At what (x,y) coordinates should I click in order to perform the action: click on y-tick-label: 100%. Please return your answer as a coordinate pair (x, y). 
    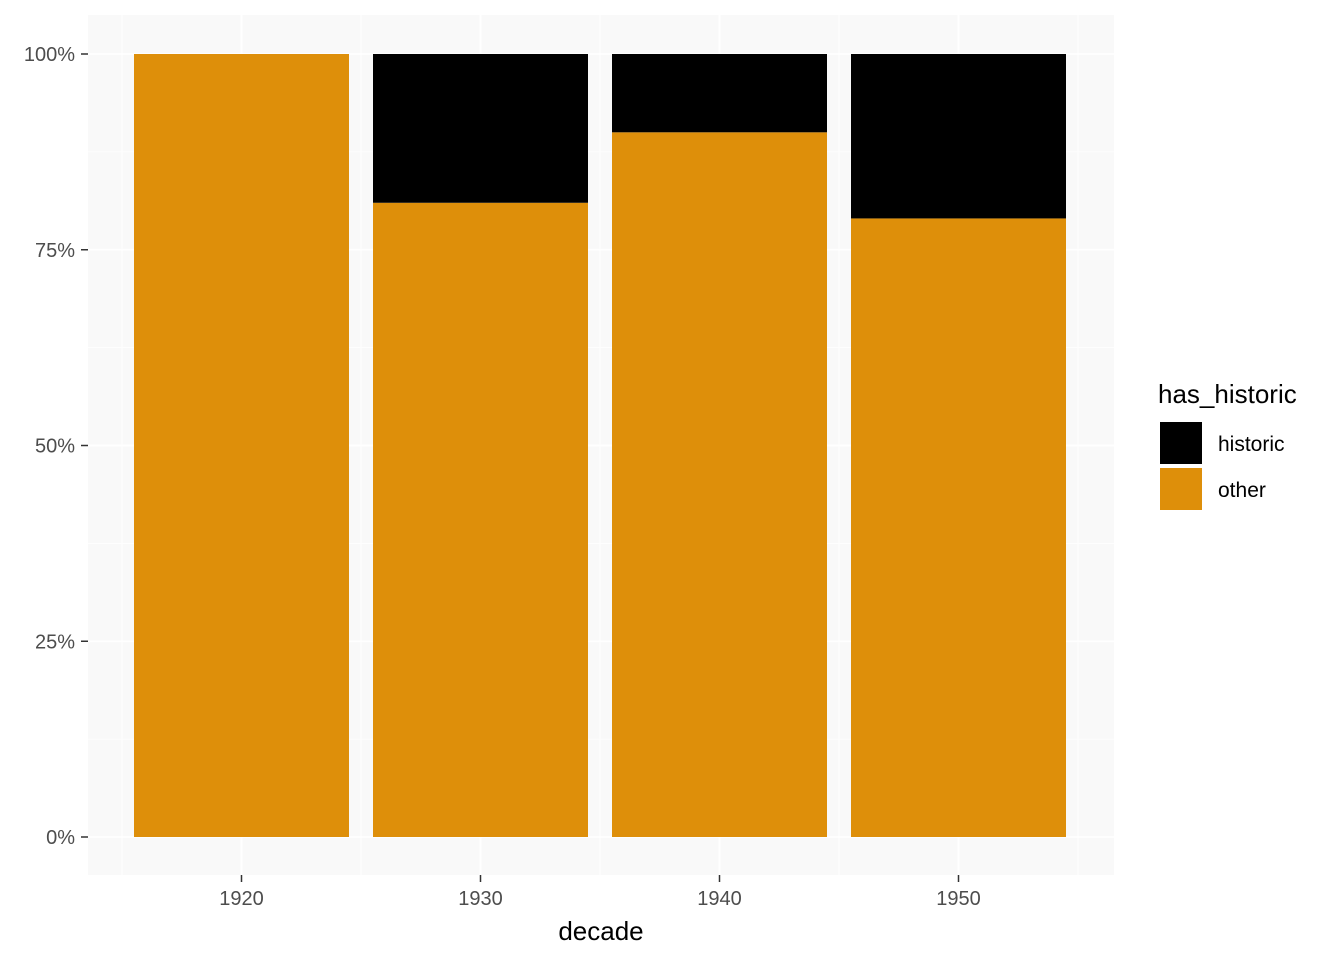
    Looking at the image, I should click on (49, 55).